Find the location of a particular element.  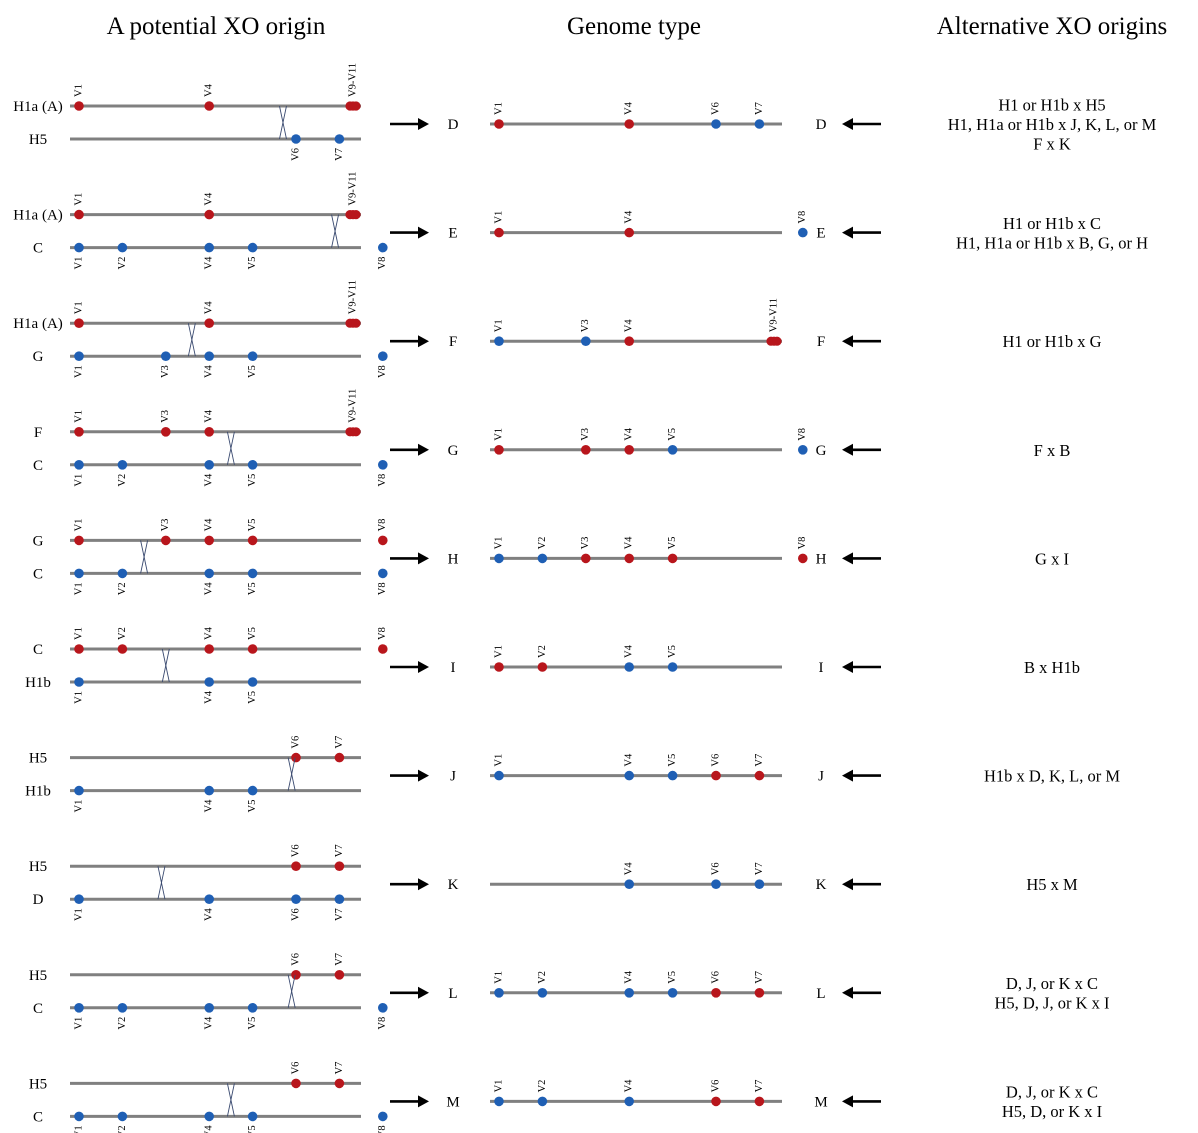

row-l-bottom-marker-v4 is located at coordinates (209, 1008).